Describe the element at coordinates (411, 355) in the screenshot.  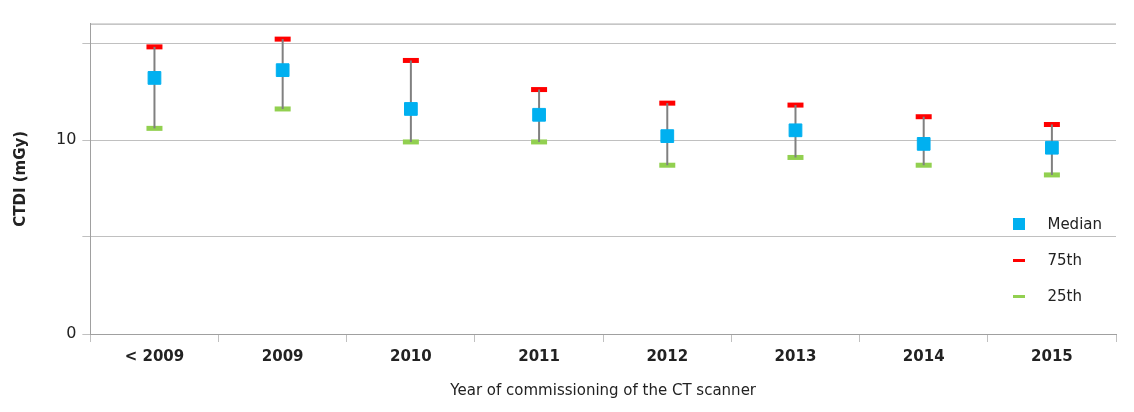
I see `x-tick-label: 2010` at that location.